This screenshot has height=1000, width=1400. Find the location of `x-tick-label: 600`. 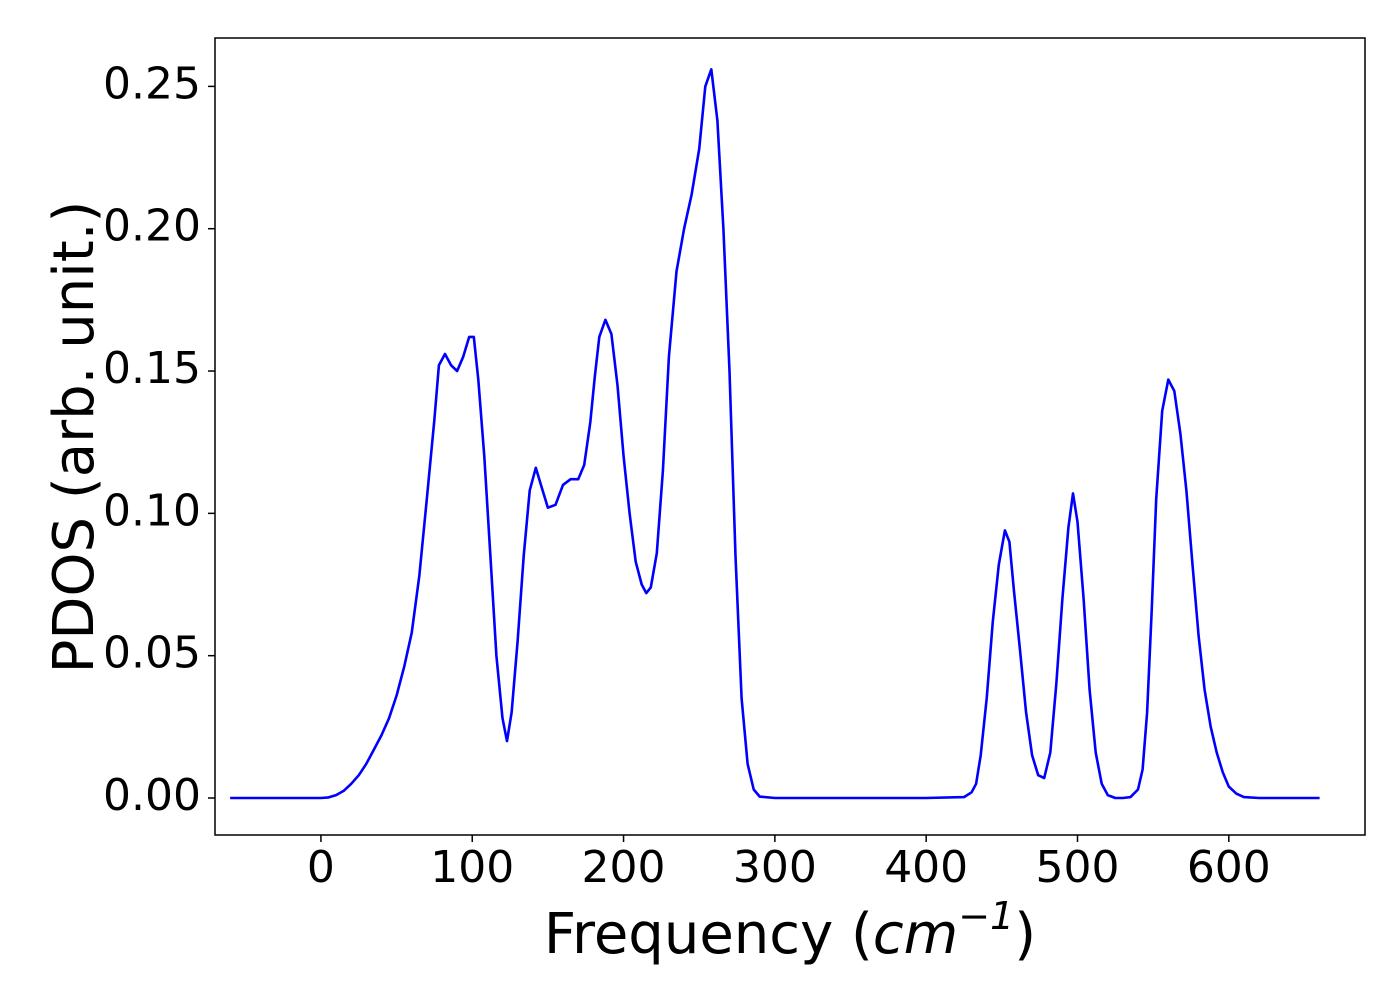

x-tick-label: 600 is located at coordinates (1229, 867).